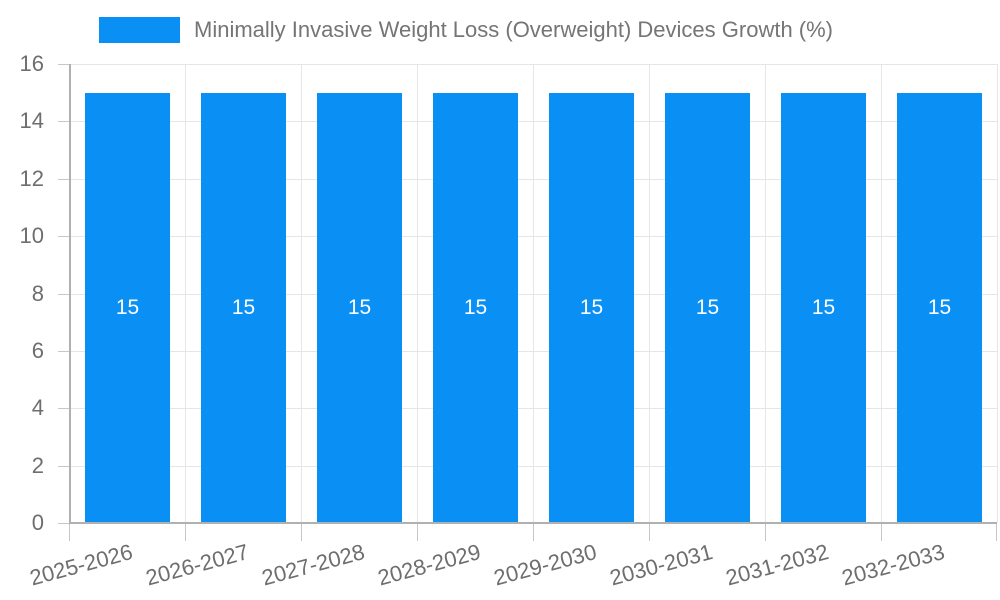 Image resolution: width=1000 pixels, height=600 pixels. I want to click on y-axis-tick-label: 8, so click(37, 293).